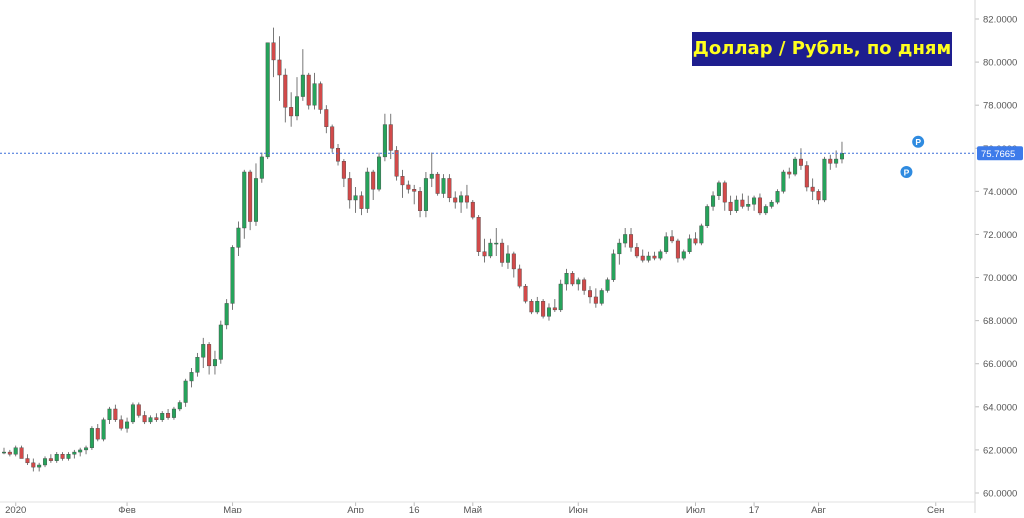 The height and width of the screenshot is (518, 1024). I want to click on current-price-label: 75.7665, so click(998, 154).